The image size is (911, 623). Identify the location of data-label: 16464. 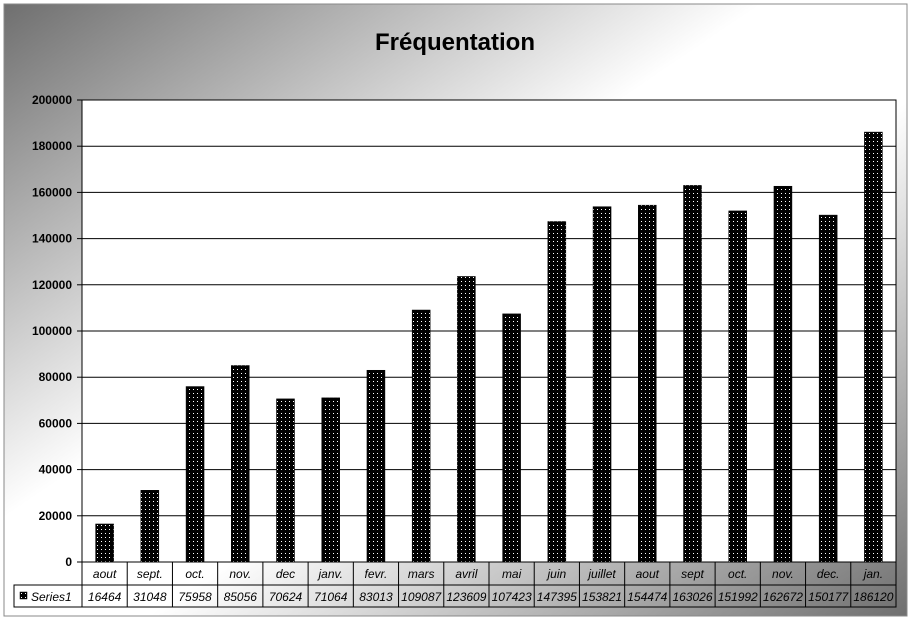
(105, 597).